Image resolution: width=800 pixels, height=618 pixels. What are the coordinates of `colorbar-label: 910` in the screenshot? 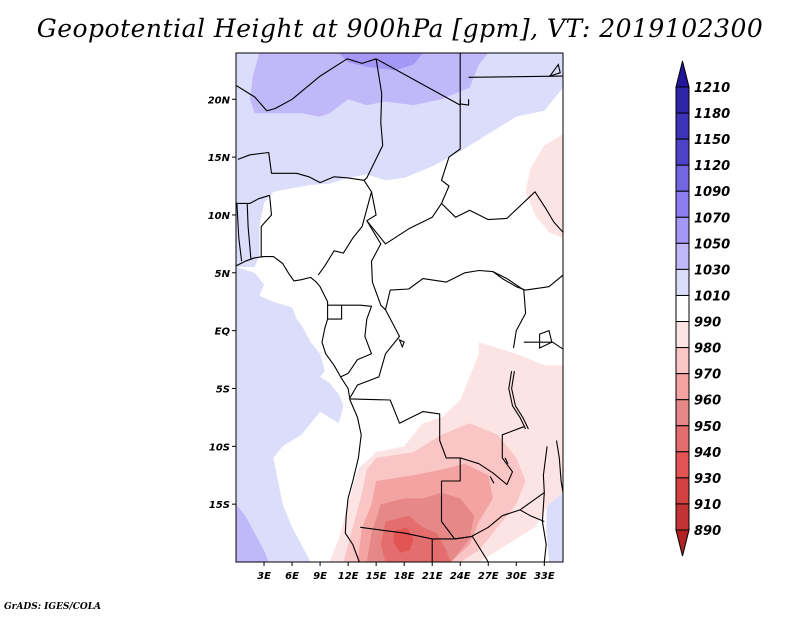 It's located at (707, 505).